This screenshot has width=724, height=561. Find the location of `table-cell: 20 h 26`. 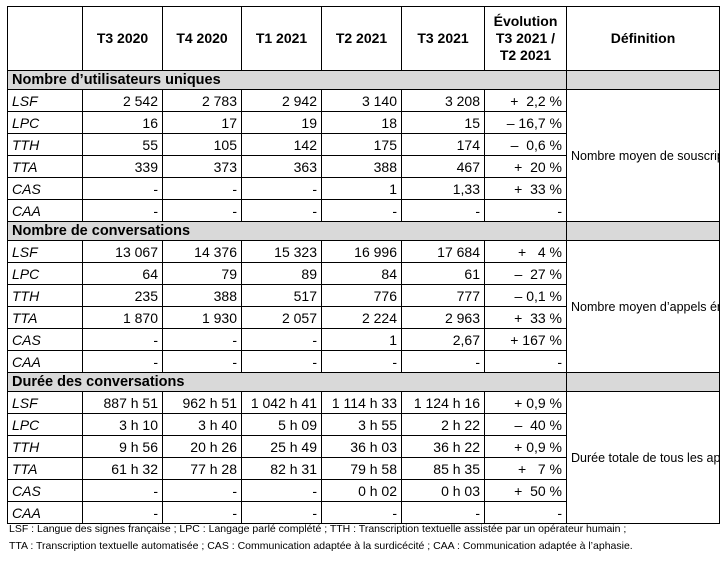

table-cell: 20 h 26 is located at coordinates (202, 446).